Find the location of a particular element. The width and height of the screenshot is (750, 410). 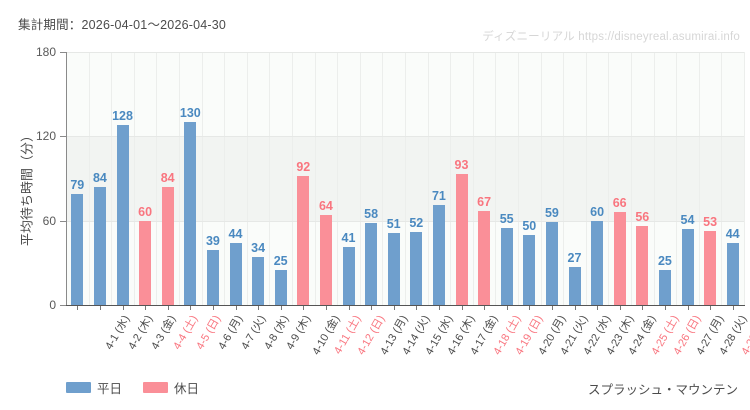

bar-value-label: 27 is located at coordinates (574, 258).